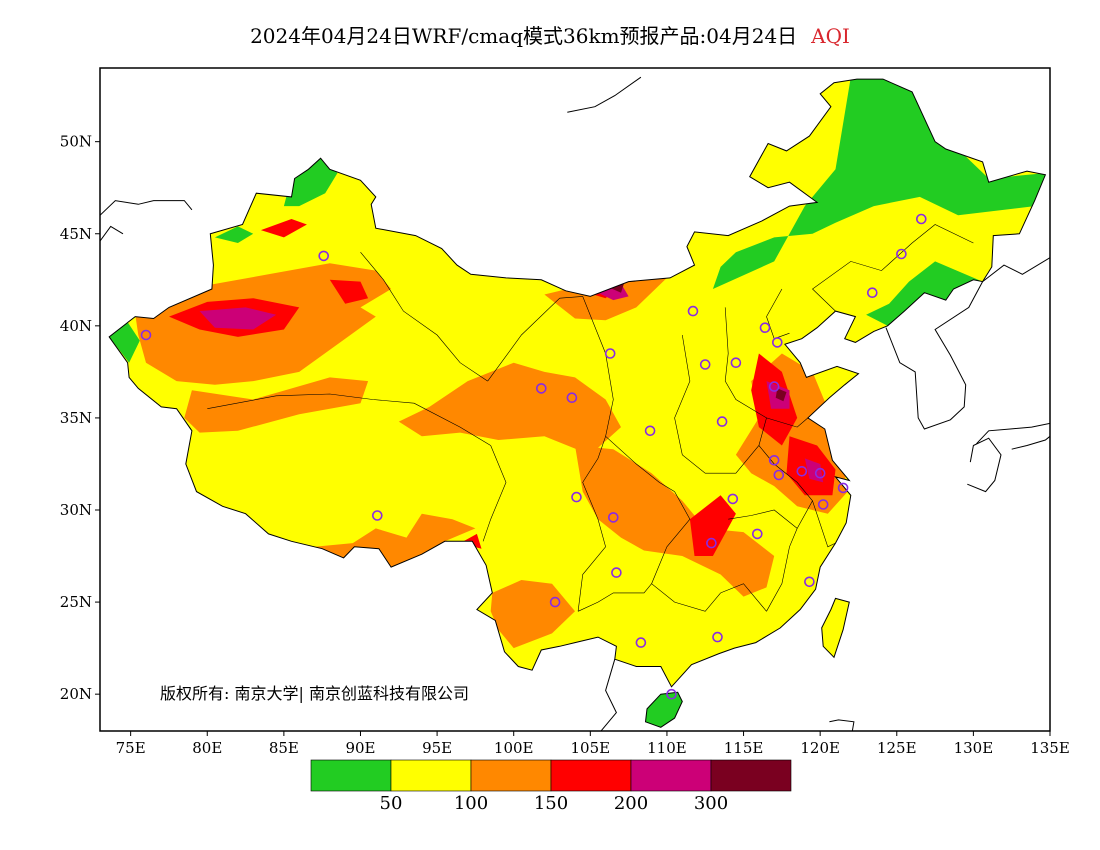 This screenshot has width=1100, height=850. What do you see at coordinates (131, 748) in the screenshot?
I see `x-tick-label: 75E` at bounding box center [131, 748].